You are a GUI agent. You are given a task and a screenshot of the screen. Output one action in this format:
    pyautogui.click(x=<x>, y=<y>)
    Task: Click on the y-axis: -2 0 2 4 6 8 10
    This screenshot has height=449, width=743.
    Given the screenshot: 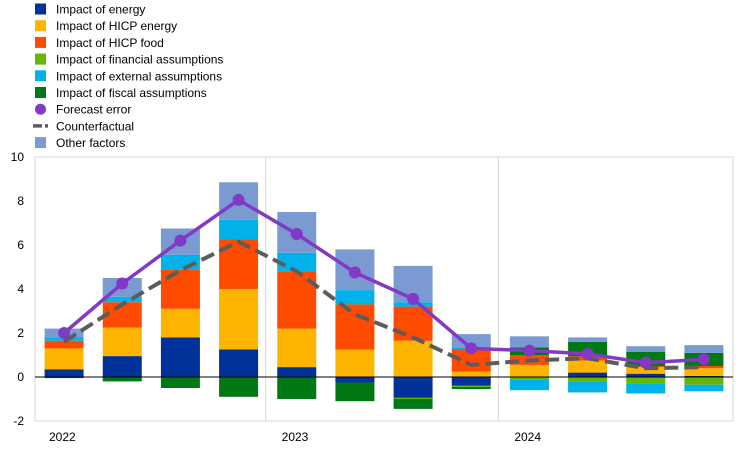 What is the action you would take?
    pyautogui.click(x=18, y=289)
    